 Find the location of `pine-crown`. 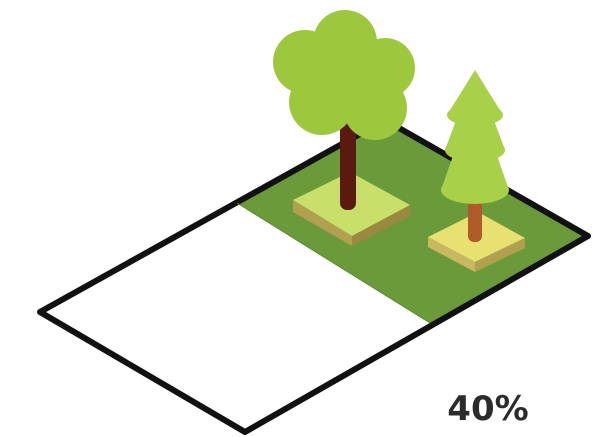

pine-crown is located at coordinates (475, 137).